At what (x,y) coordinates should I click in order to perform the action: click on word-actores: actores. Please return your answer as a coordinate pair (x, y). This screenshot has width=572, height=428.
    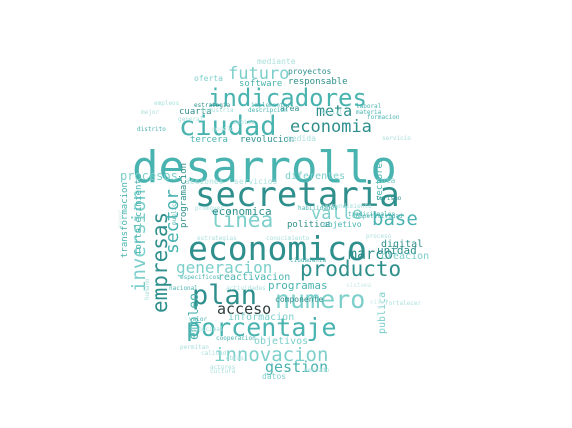
    Looking at the image, I should click on (223, 367).